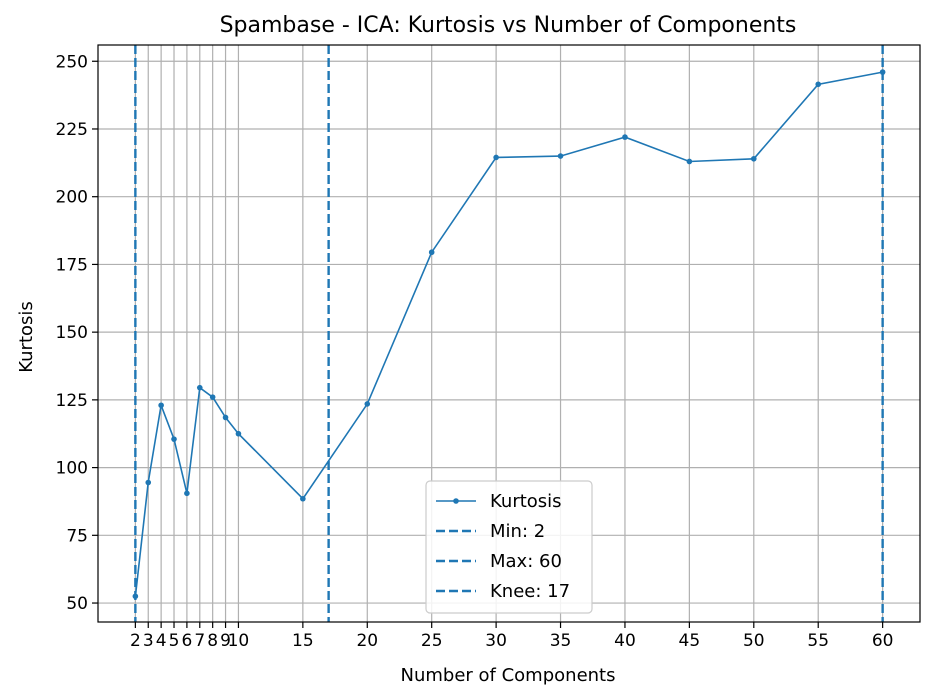 Image resolution: width=937 pixels, height=700 pixels. I want to click on legend-box, so click(509, 547).